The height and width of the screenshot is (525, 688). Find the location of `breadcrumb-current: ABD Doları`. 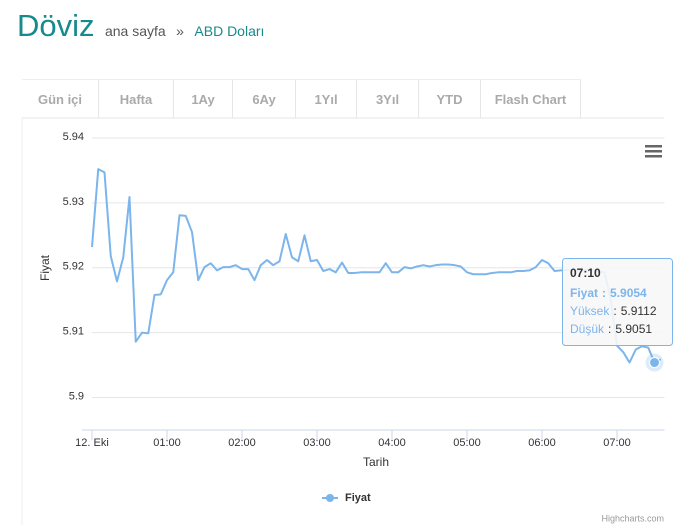

breadcrumb-current: ABD Doları is located at coordinates (229, 31).